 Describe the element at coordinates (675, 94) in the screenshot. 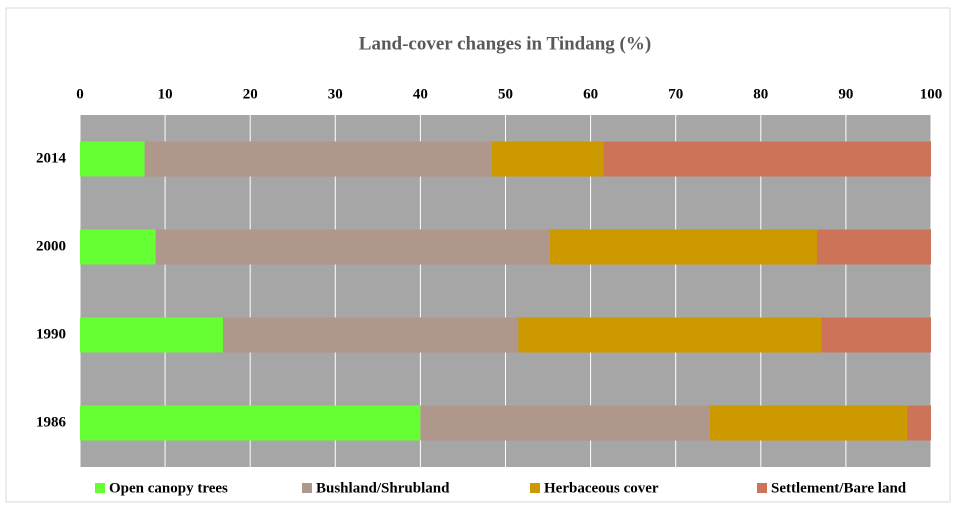

I see `x-tick-label: 70` at that location.